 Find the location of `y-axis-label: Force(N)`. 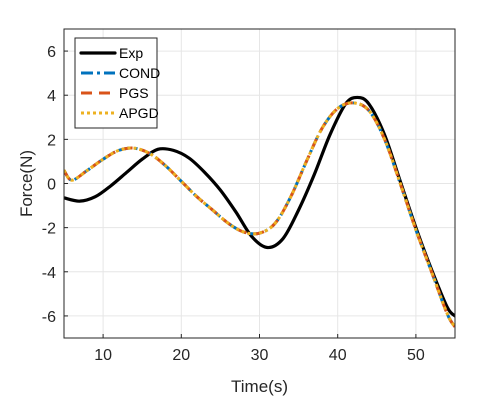

y-axis-label: Force(N) is located at coordinates (26, 183).